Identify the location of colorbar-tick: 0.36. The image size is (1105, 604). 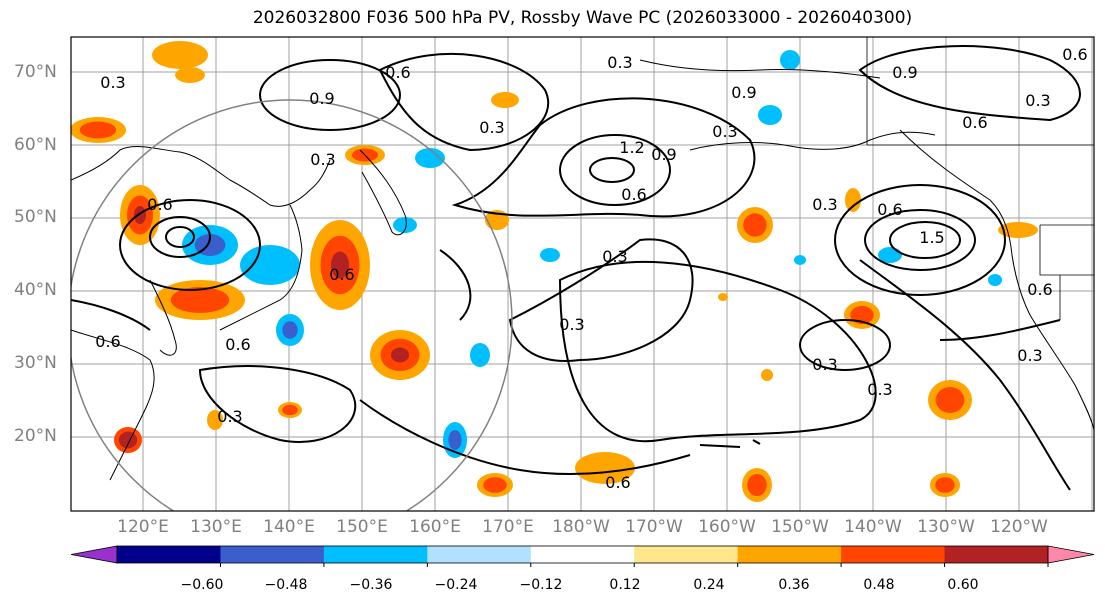
(794, 585).